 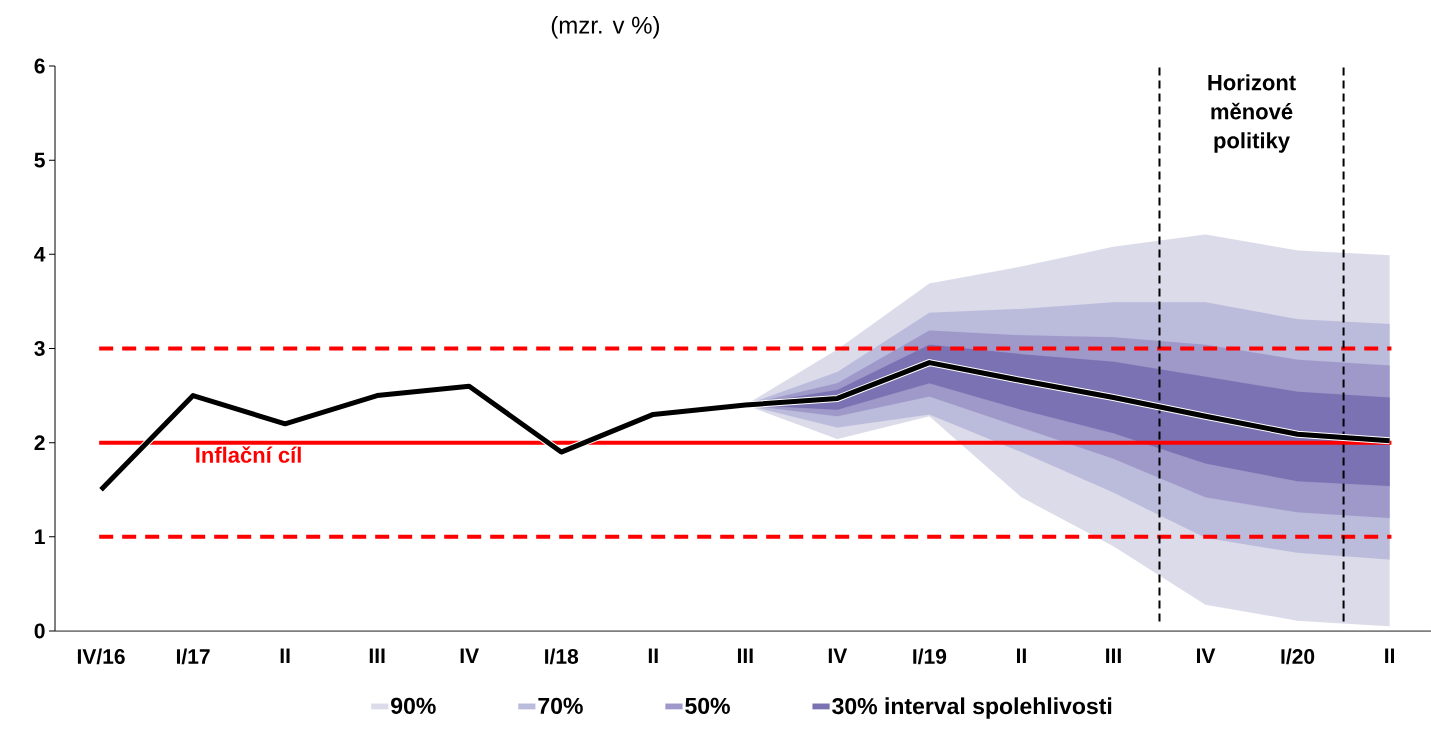 What do you see at coordinates (930, 656) in the screenshot?
I see `x-tick-label: I/19` at bounding box center [930, 656].